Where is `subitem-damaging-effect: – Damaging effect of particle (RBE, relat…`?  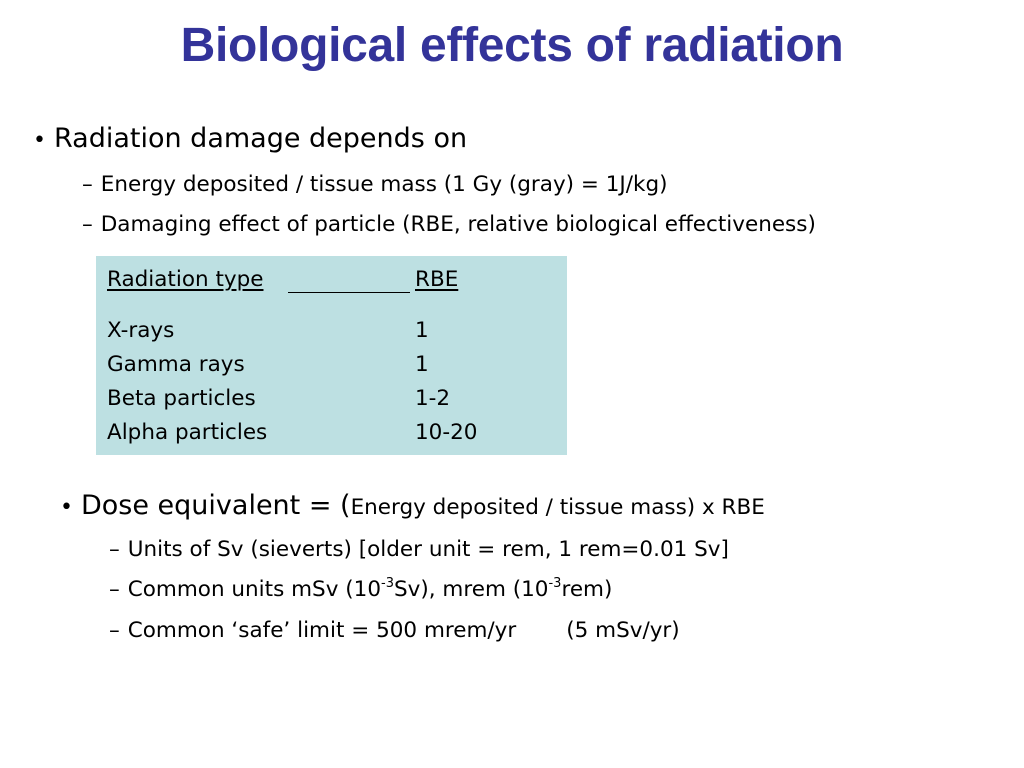 subitem-damaging-effect: – Damaging effect of particle (RBE, relat… is located at coordinates (449, 224).